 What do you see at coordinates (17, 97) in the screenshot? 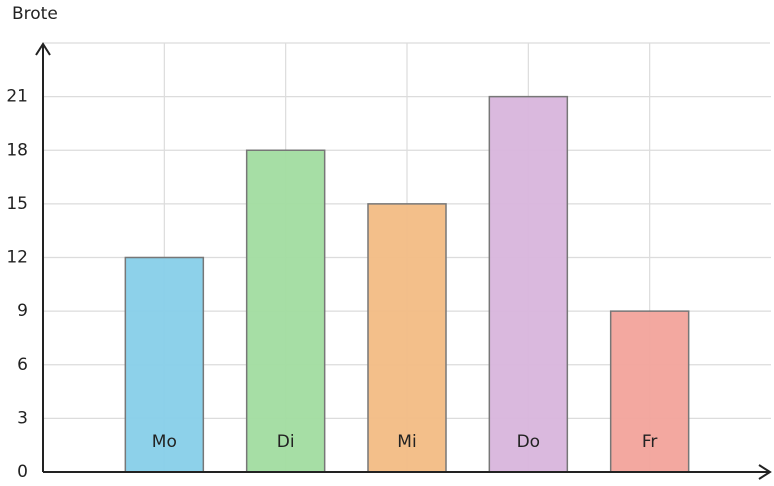
I see `y-tick-label: 21` at bounding box center [17, 97].